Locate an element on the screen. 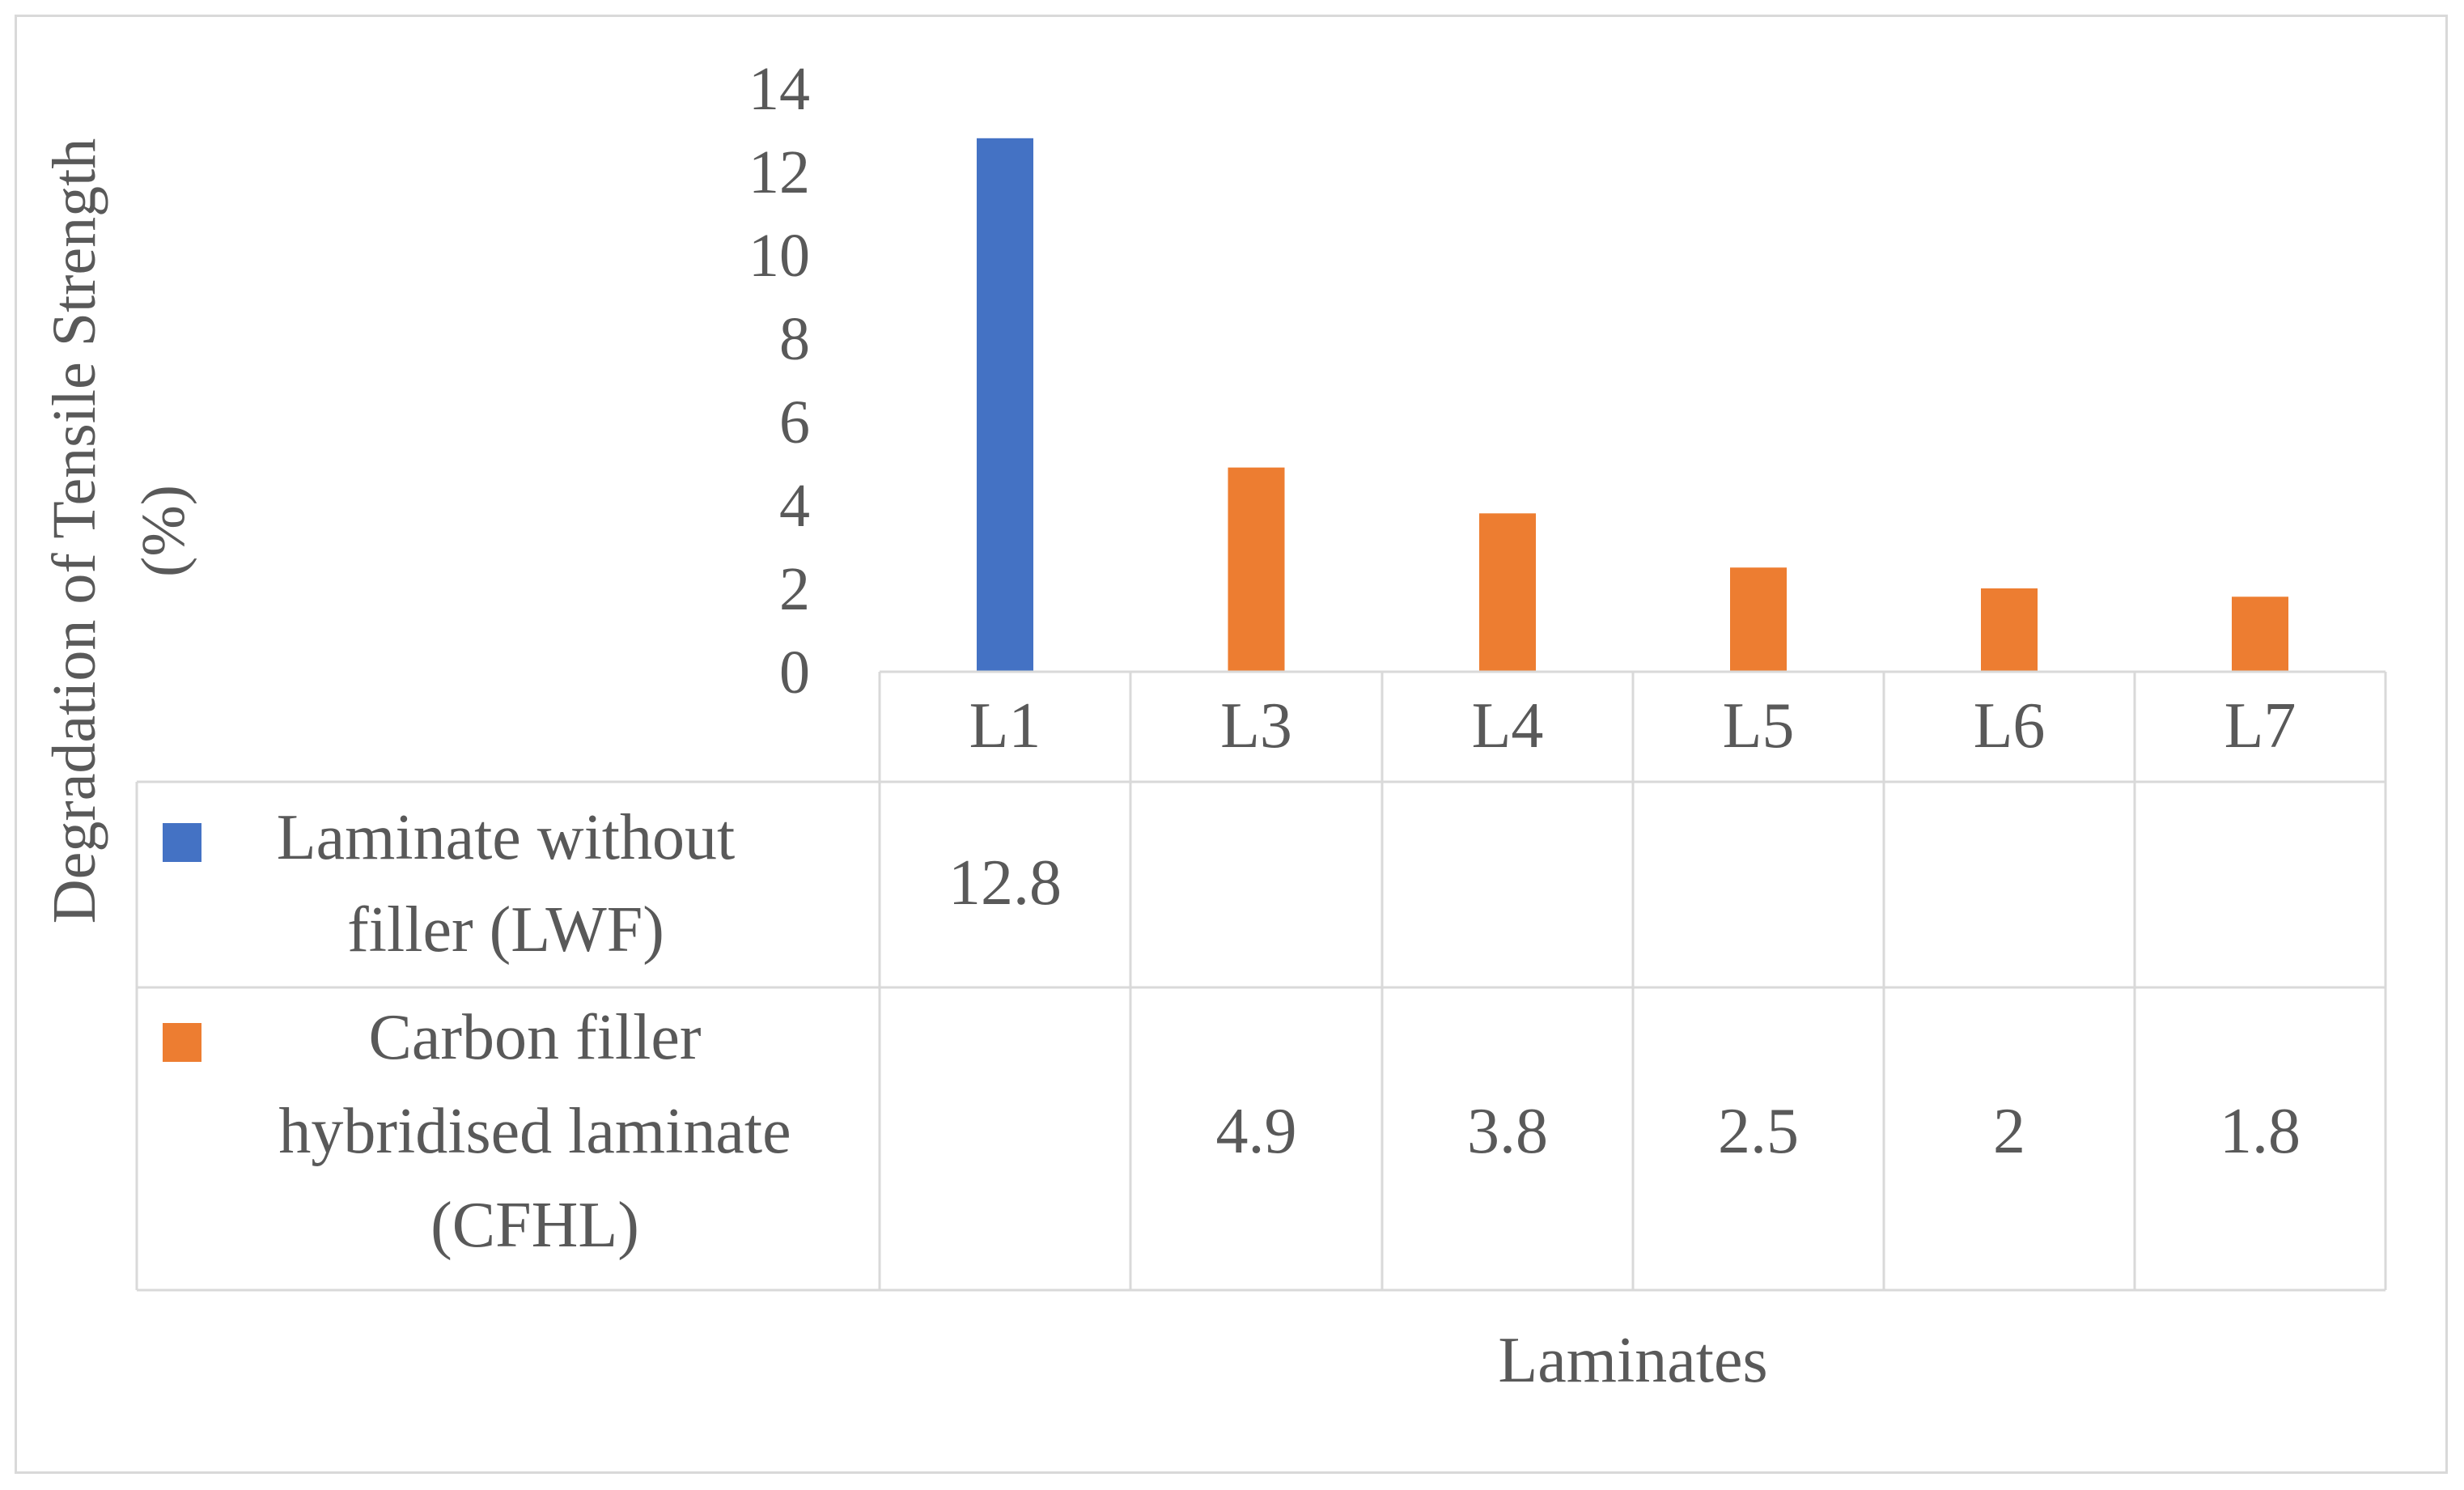 This screenshot has height=1490, width=2464. y-axis-title-line: Degradation of Tensile Strength is located at coordinates (74, 530).